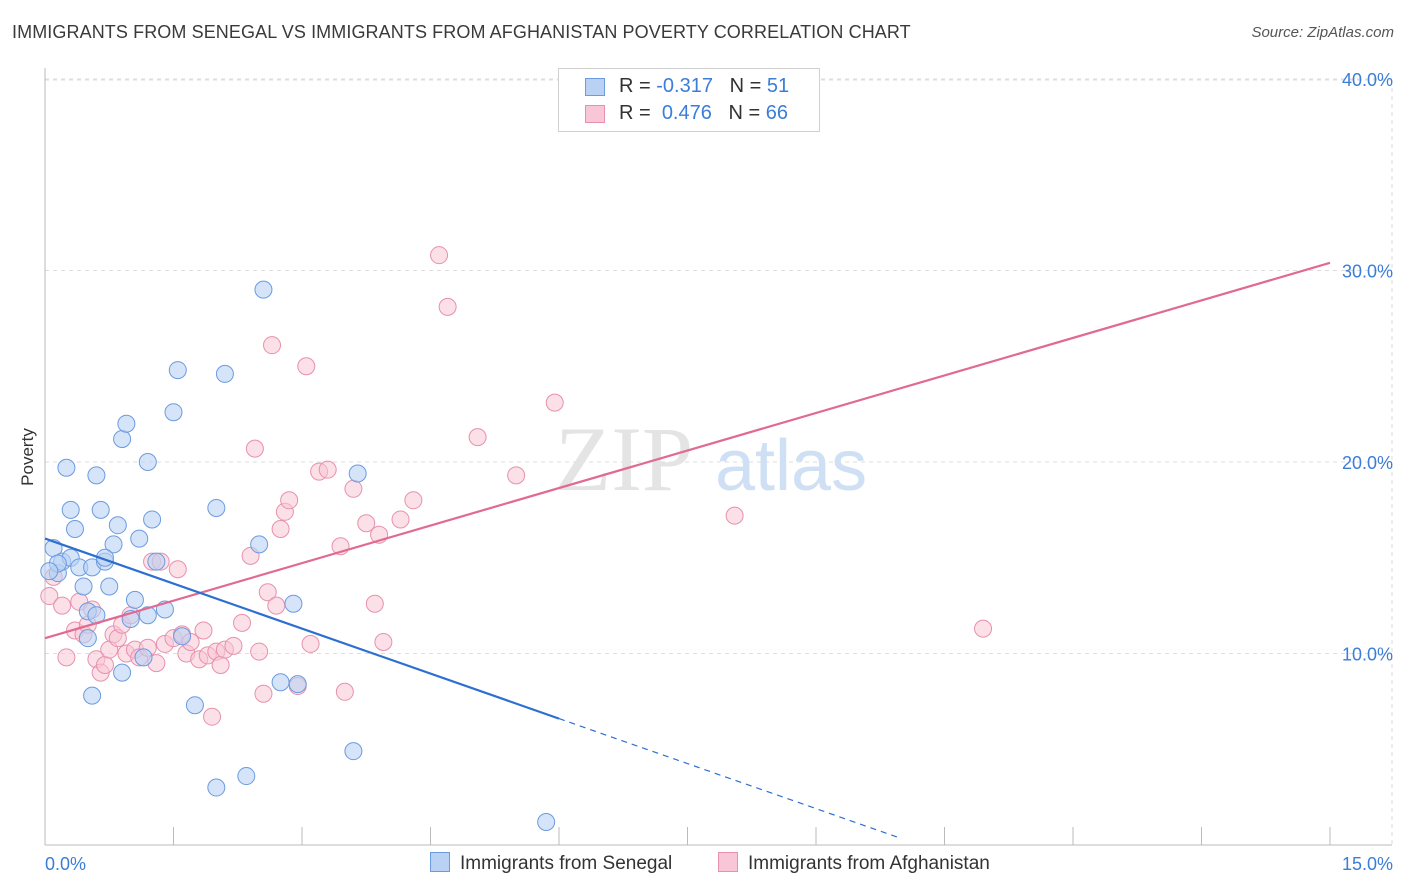  Describe the element at coordinates (1367, 80) in the screenshot. I see `y-tick-label: 40.0%` at that location.